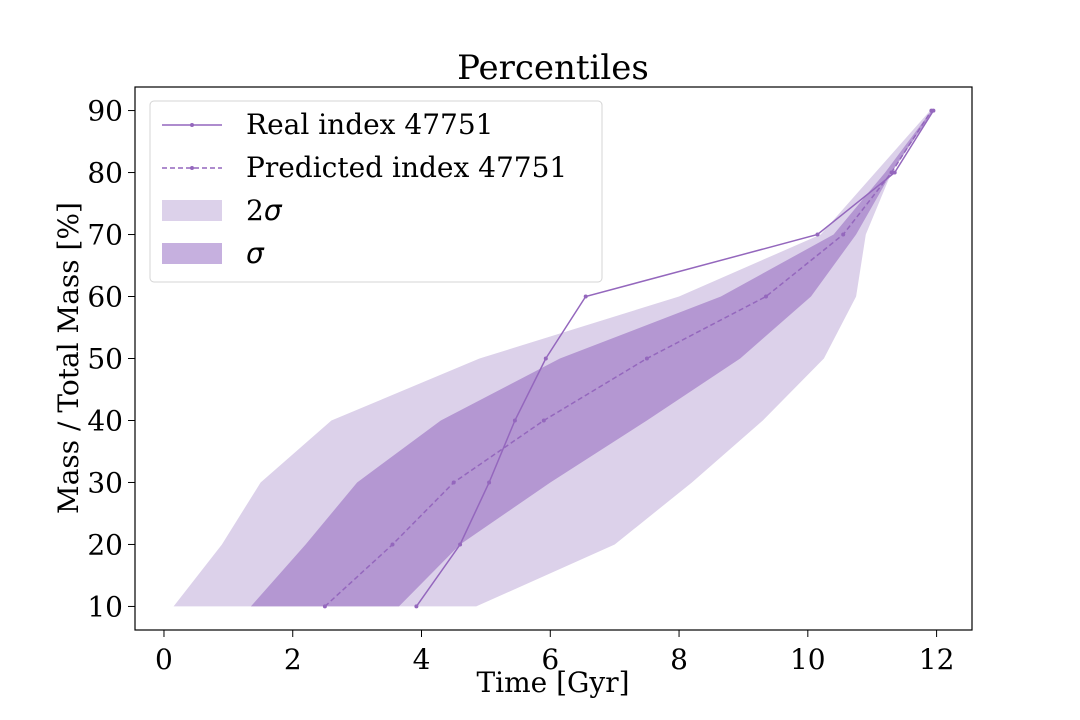  Describe the element at coordinates (273, 210) in the screenshot. I see `legend-2sigma-symbol: σ` at that location.